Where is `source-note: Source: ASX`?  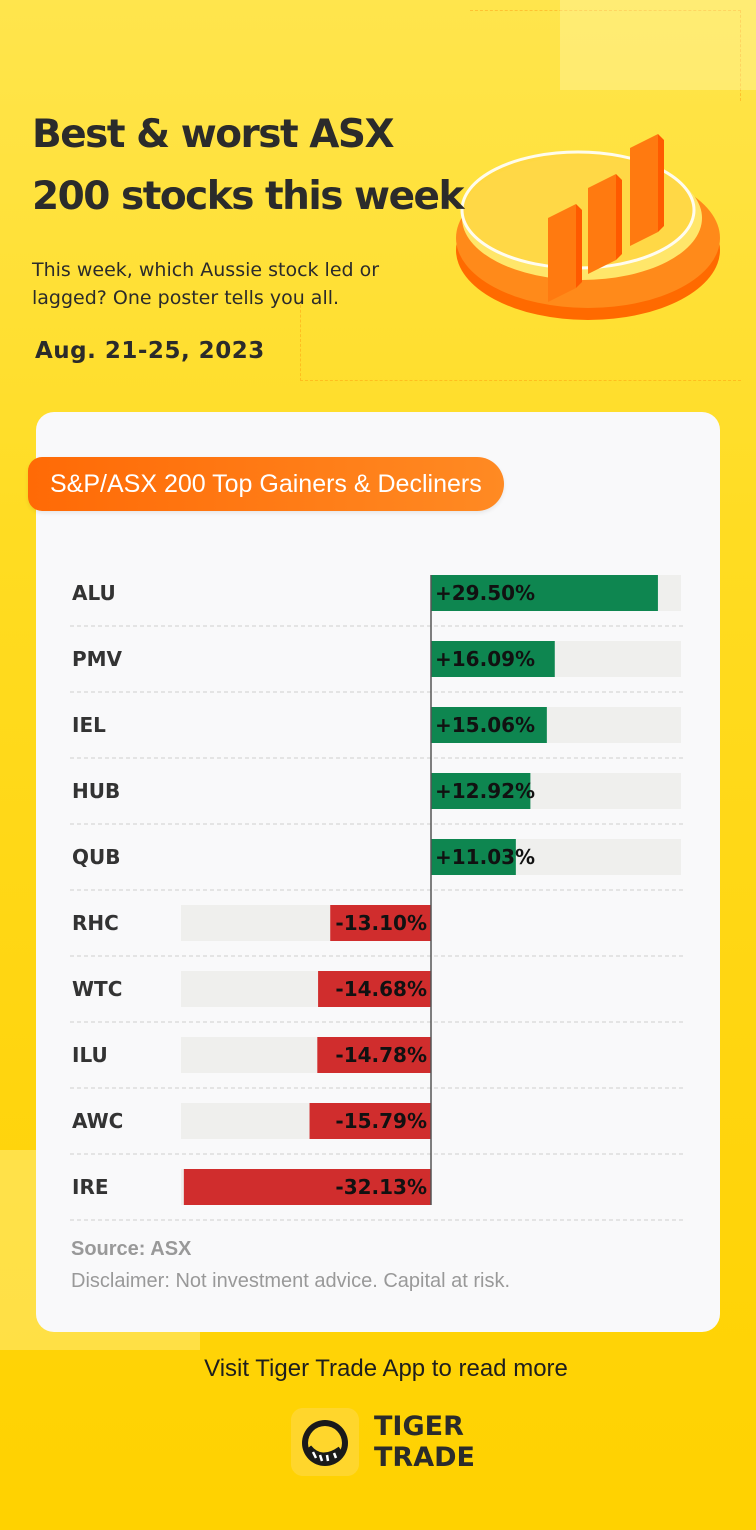
source-note: Source: ASX is located at coordinates (131, 1249).